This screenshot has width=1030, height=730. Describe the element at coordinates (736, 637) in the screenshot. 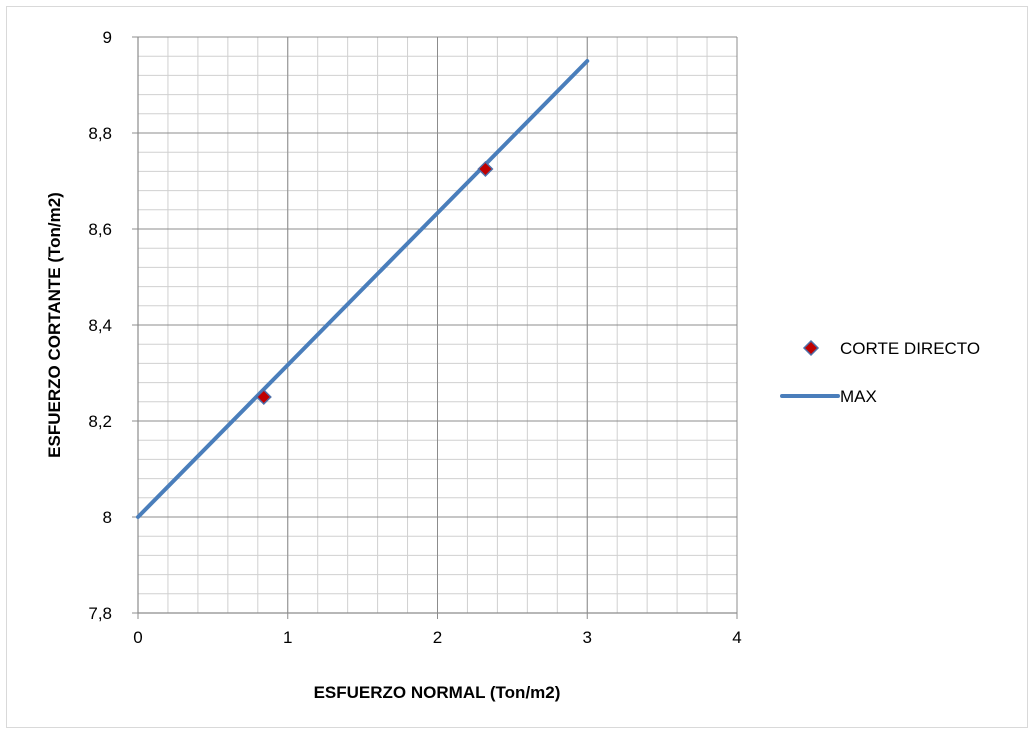

I see `x-tick-label: 4` at that location.